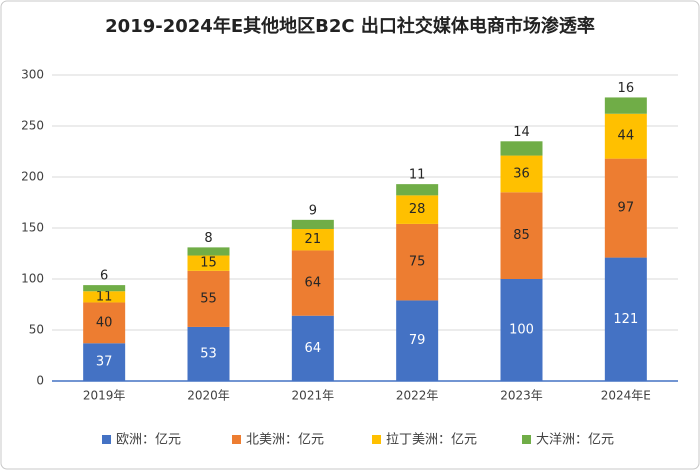 The image size is (700, 474). I want to click on data-label: 37, so click(104, 362).